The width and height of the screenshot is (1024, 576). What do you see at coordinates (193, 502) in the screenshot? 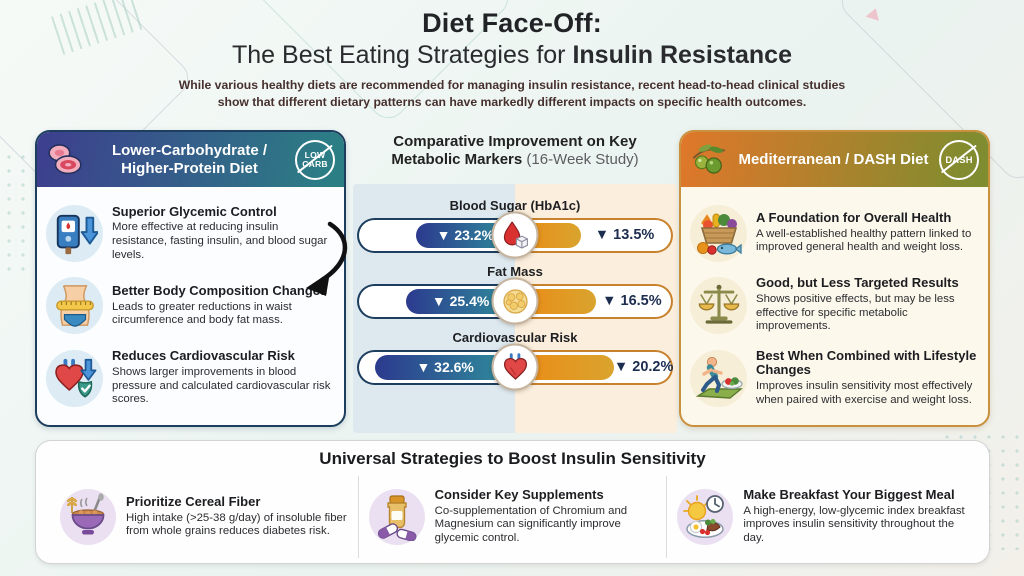
I see `strategy-title: Prioritize Cereal Fiber` at bounding box center [193, 502].